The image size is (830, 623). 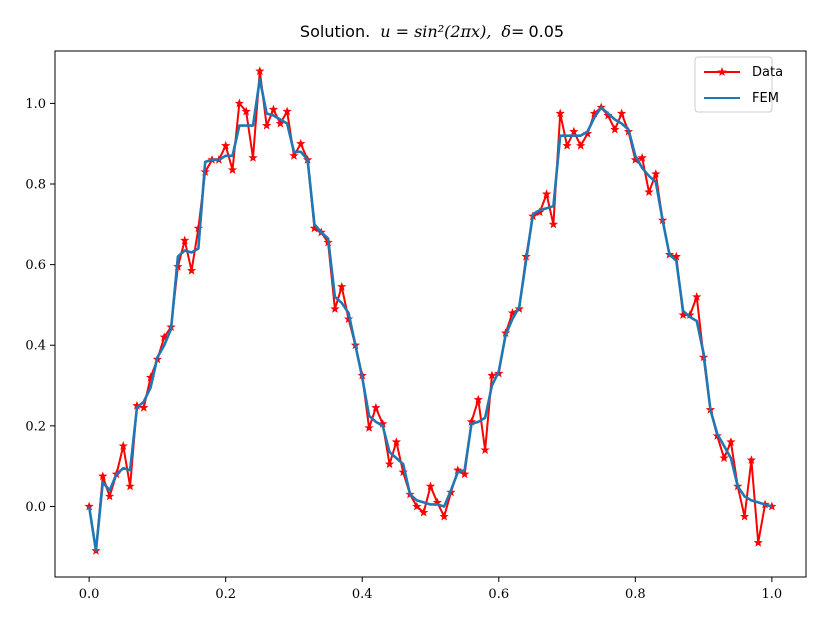 What do you see at coordinates (35, 507) in the screenshot?
I see `y-tick-label: 0.0` at bounding box center [35, 507].